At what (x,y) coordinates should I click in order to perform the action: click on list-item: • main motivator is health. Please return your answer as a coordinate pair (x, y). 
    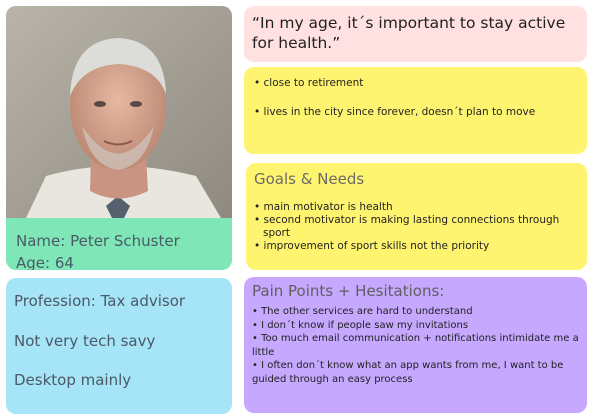
    Looking at the image, I should click on (323, 207).